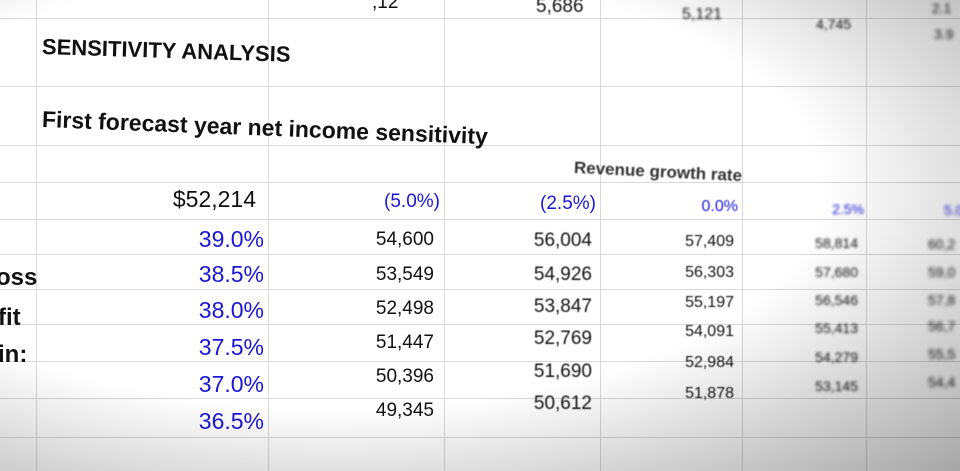 Image resolution: width=960 pixels, height=471 pixels. Describe the element at coordinates (562, 338) in the screenshot. I see `table-cell: 52,769` at that location.